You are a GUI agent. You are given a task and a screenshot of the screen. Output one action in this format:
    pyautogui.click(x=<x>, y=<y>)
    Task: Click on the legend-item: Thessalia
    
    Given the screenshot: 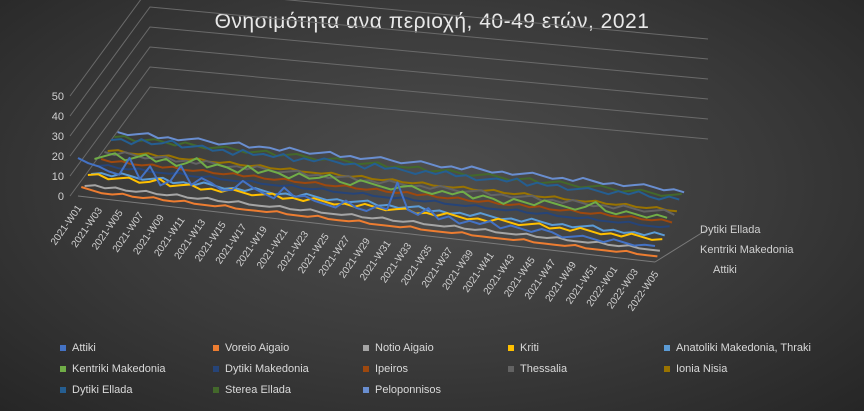 What is the action you would take?
    pyautogui.click(x=537, y=369)
    